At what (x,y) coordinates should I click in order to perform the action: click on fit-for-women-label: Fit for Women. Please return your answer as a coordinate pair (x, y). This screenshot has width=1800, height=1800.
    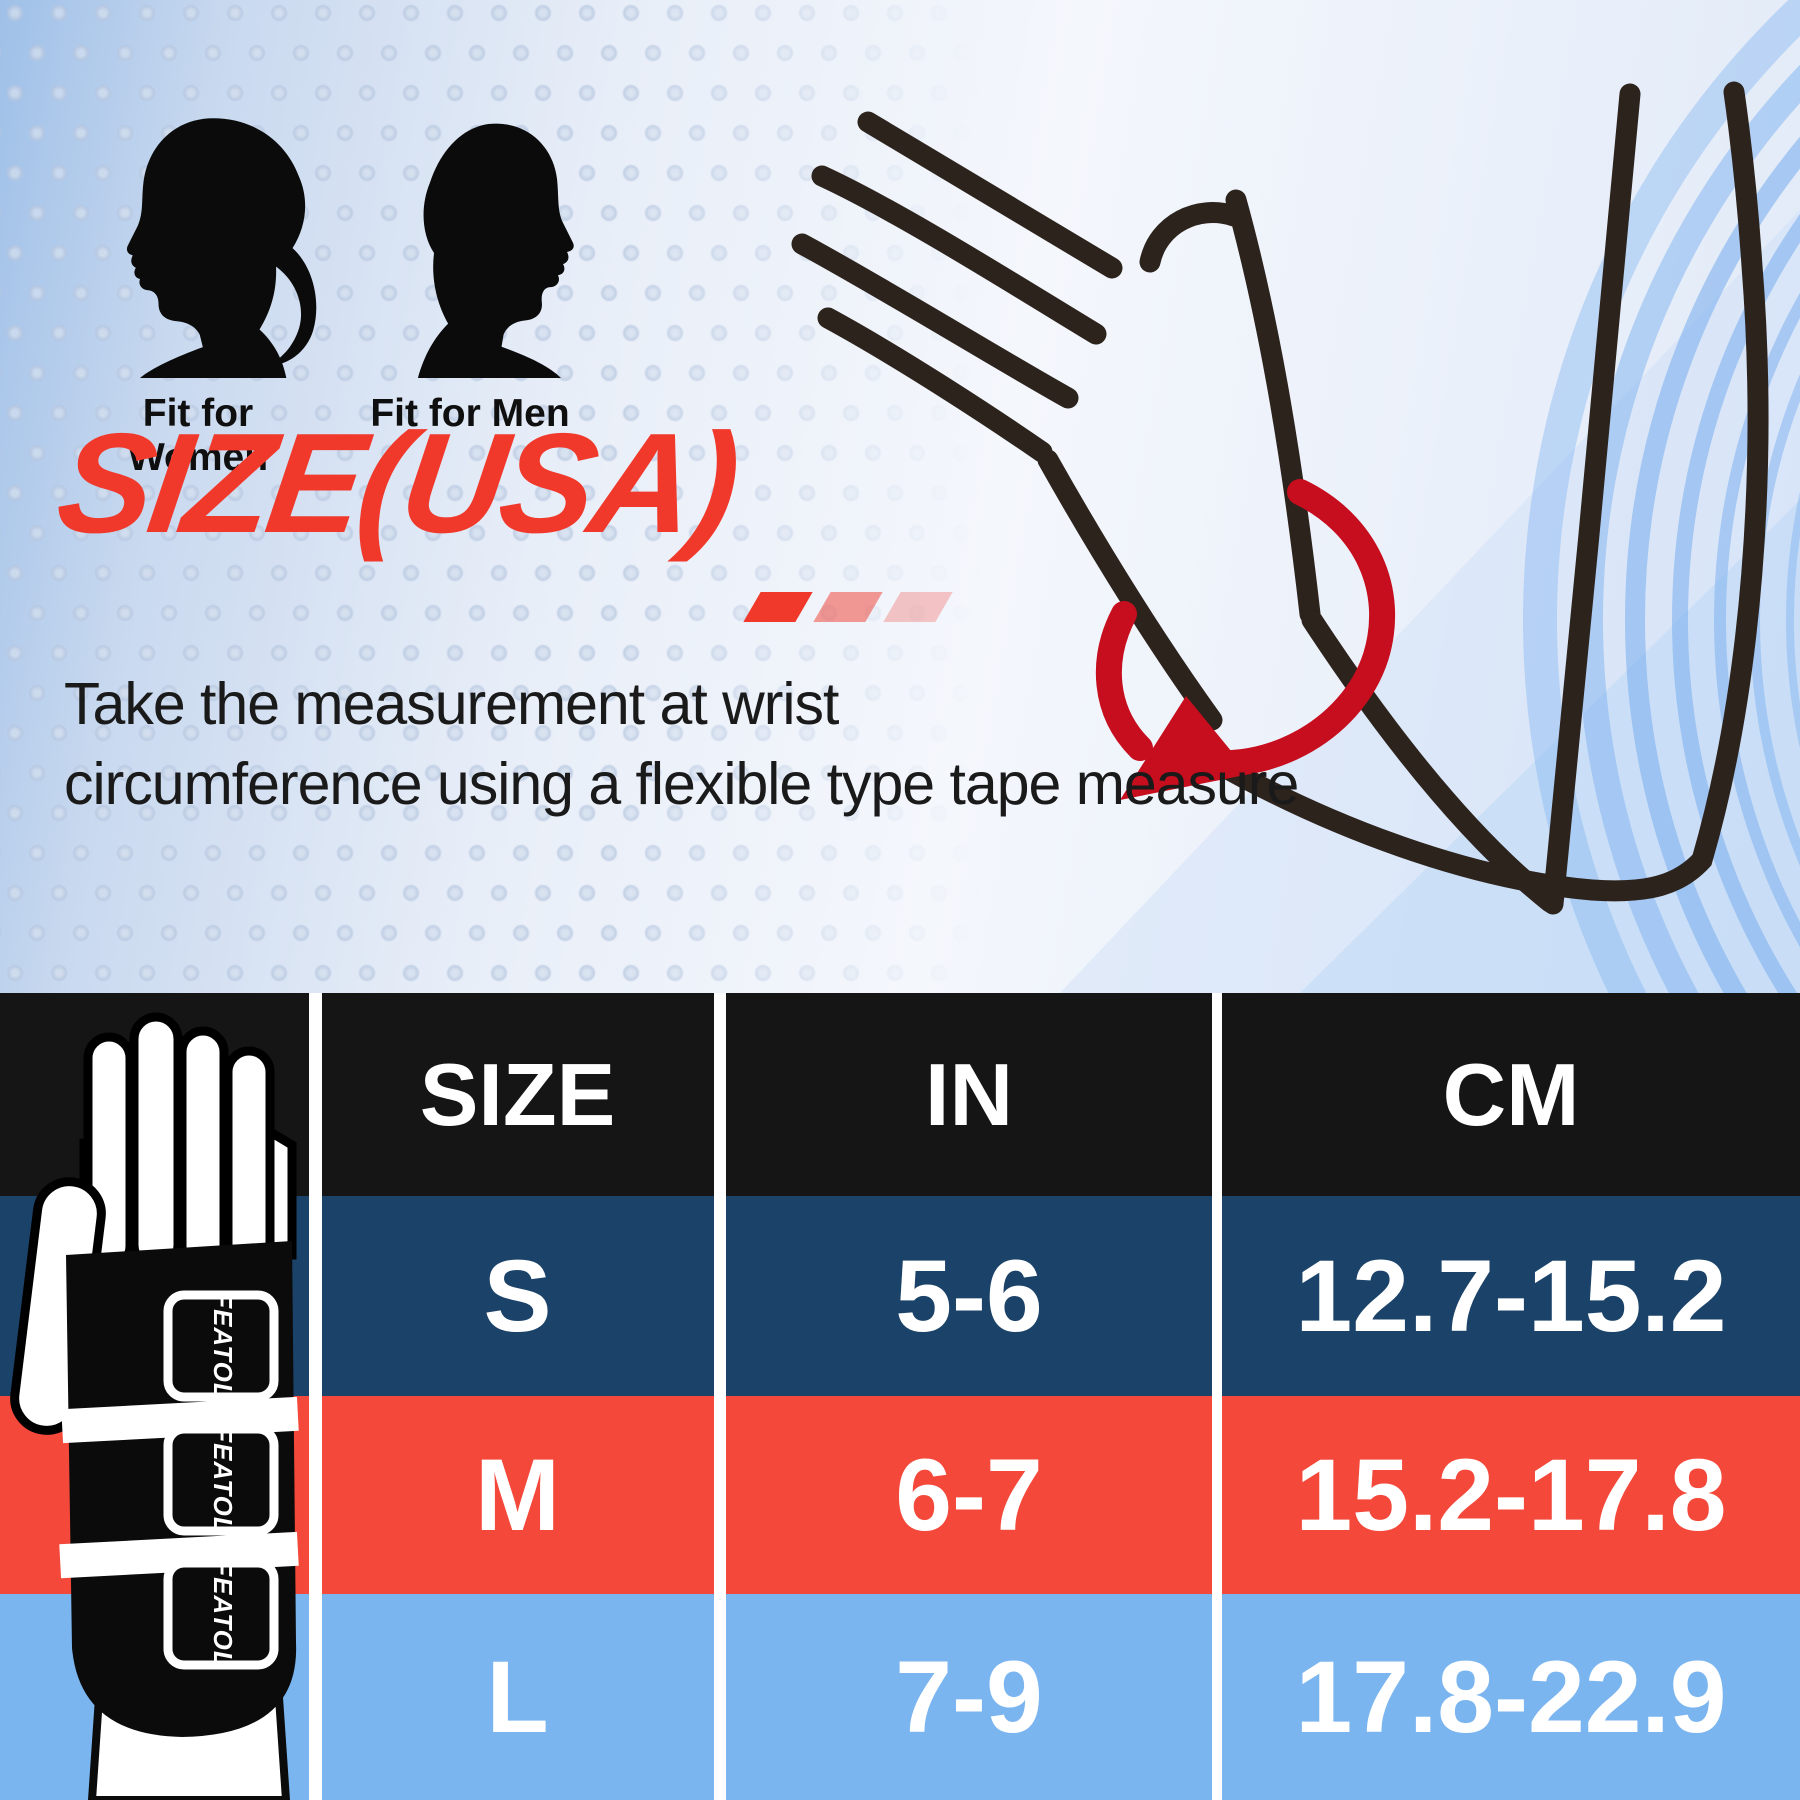
    Looking at the image, I should click on (198, 435).